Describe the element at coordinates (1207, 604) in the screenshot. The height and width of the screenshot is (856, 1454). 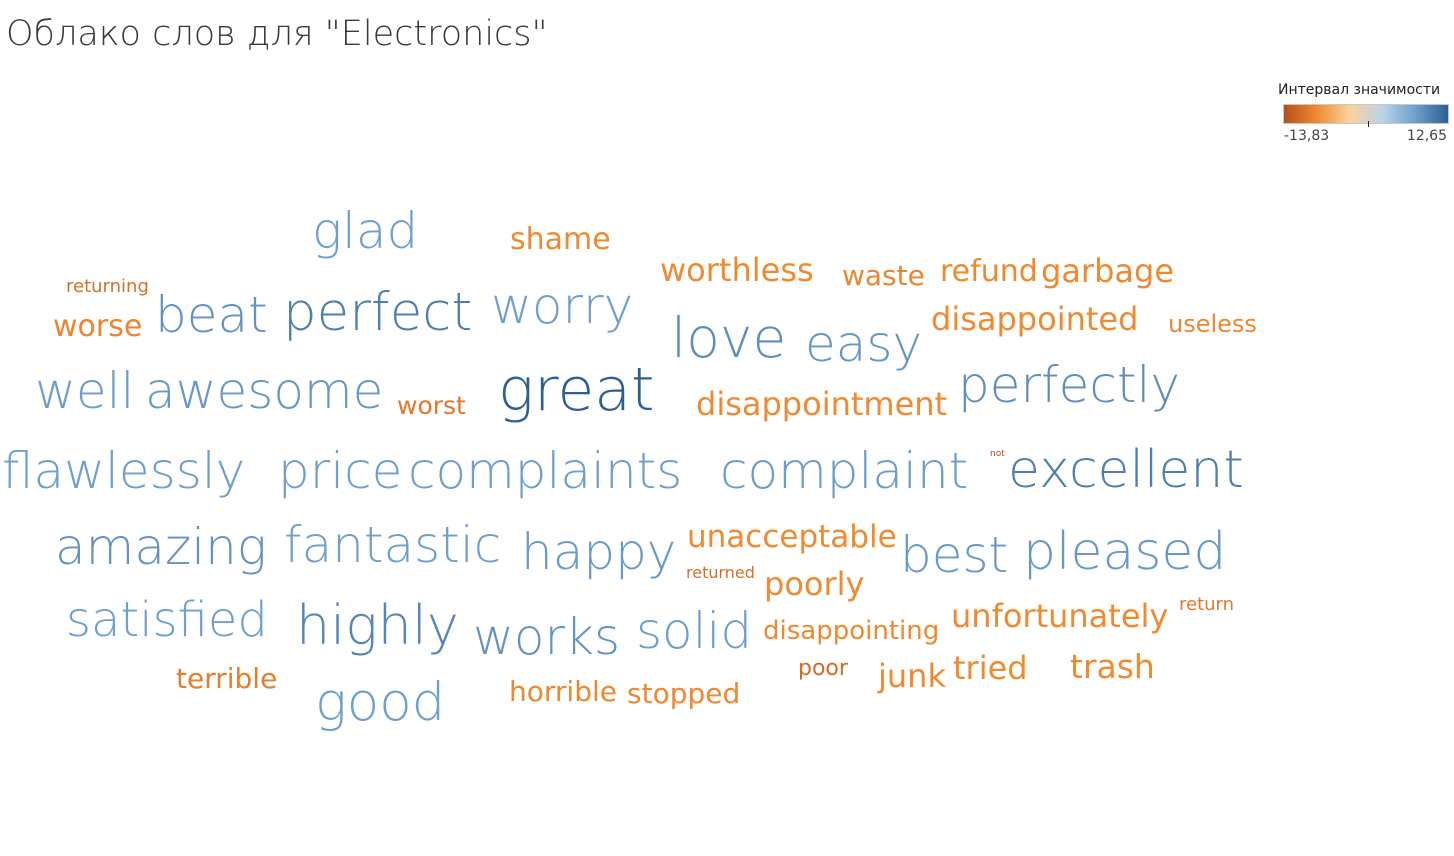
I see `word-return: return` at that location.